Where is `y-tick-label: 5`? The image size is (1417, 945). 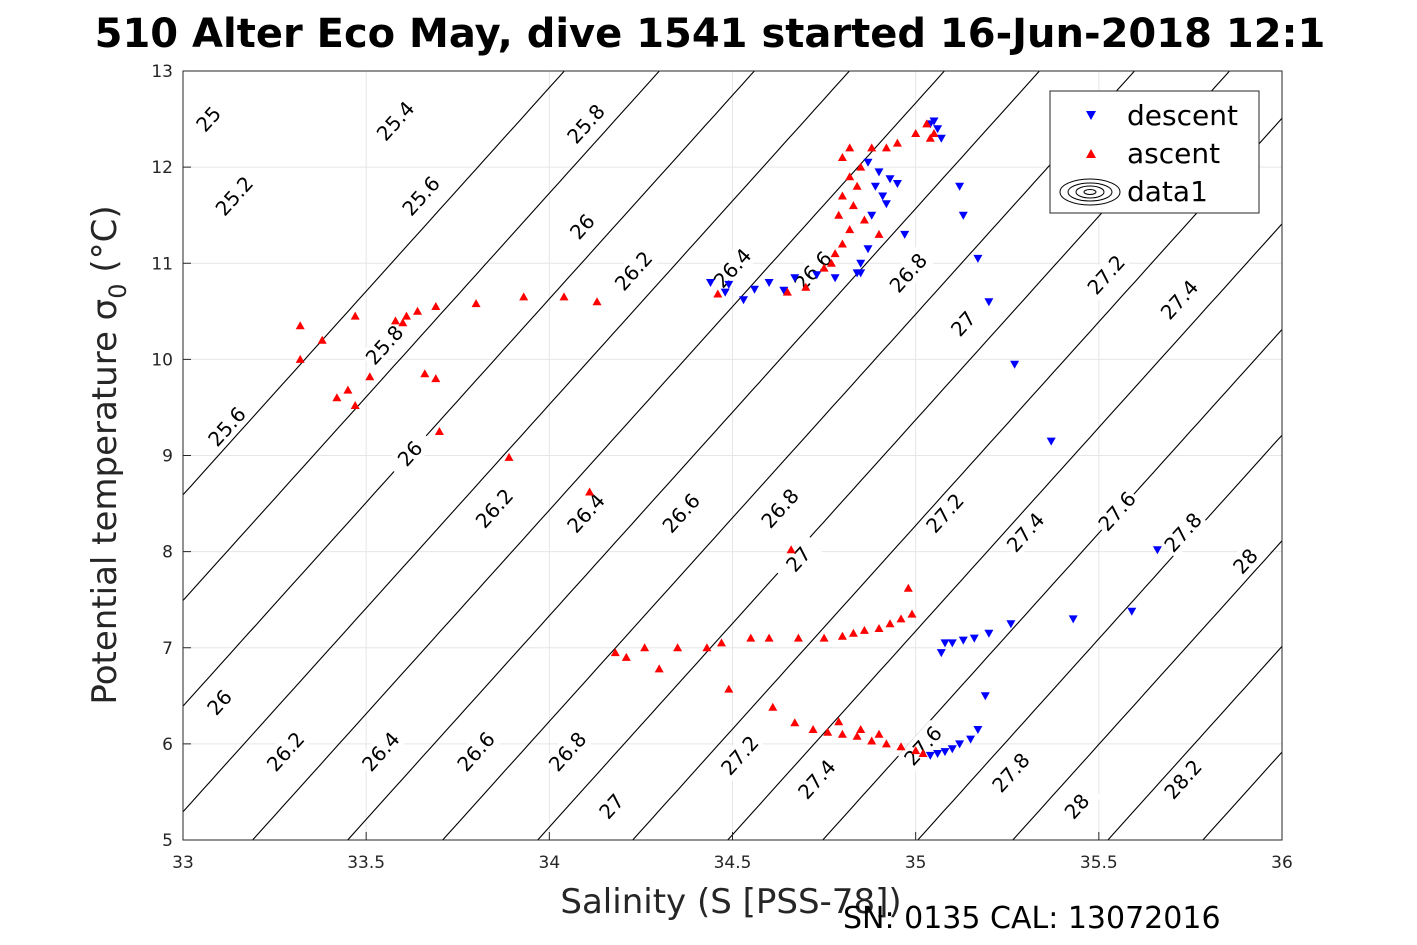 y-tick-label: 5 is located at coordinates (167, 841).